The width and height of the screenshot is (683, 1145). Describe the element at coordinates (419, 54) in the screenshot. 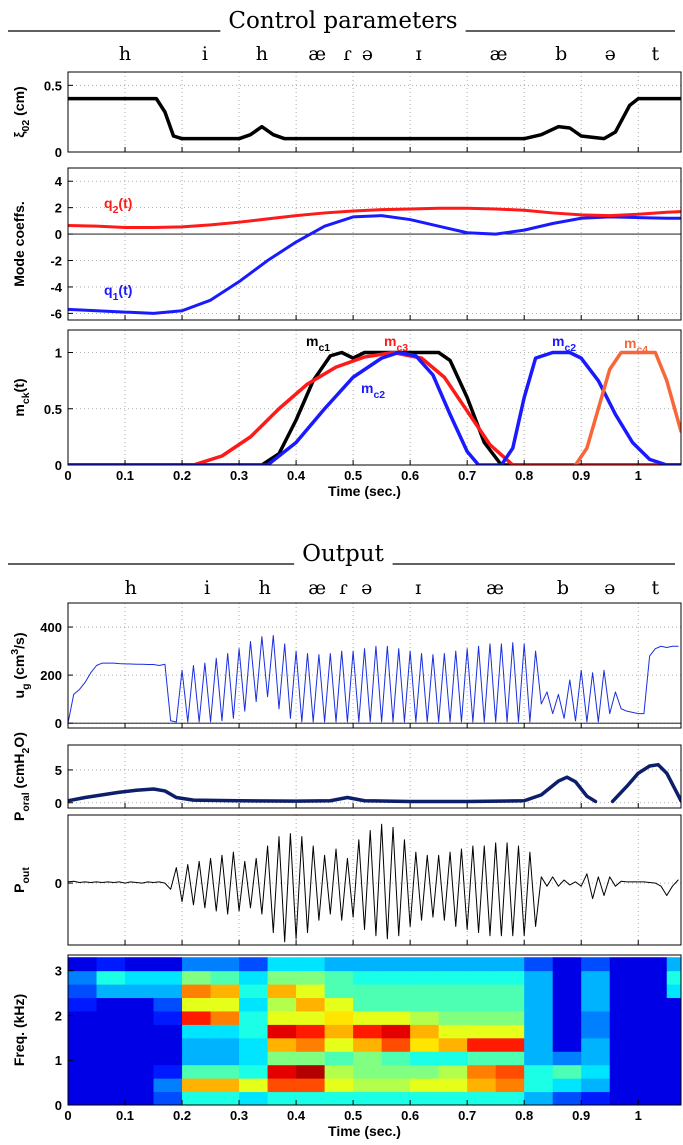

I see `phoneme: ɪ` at that location.